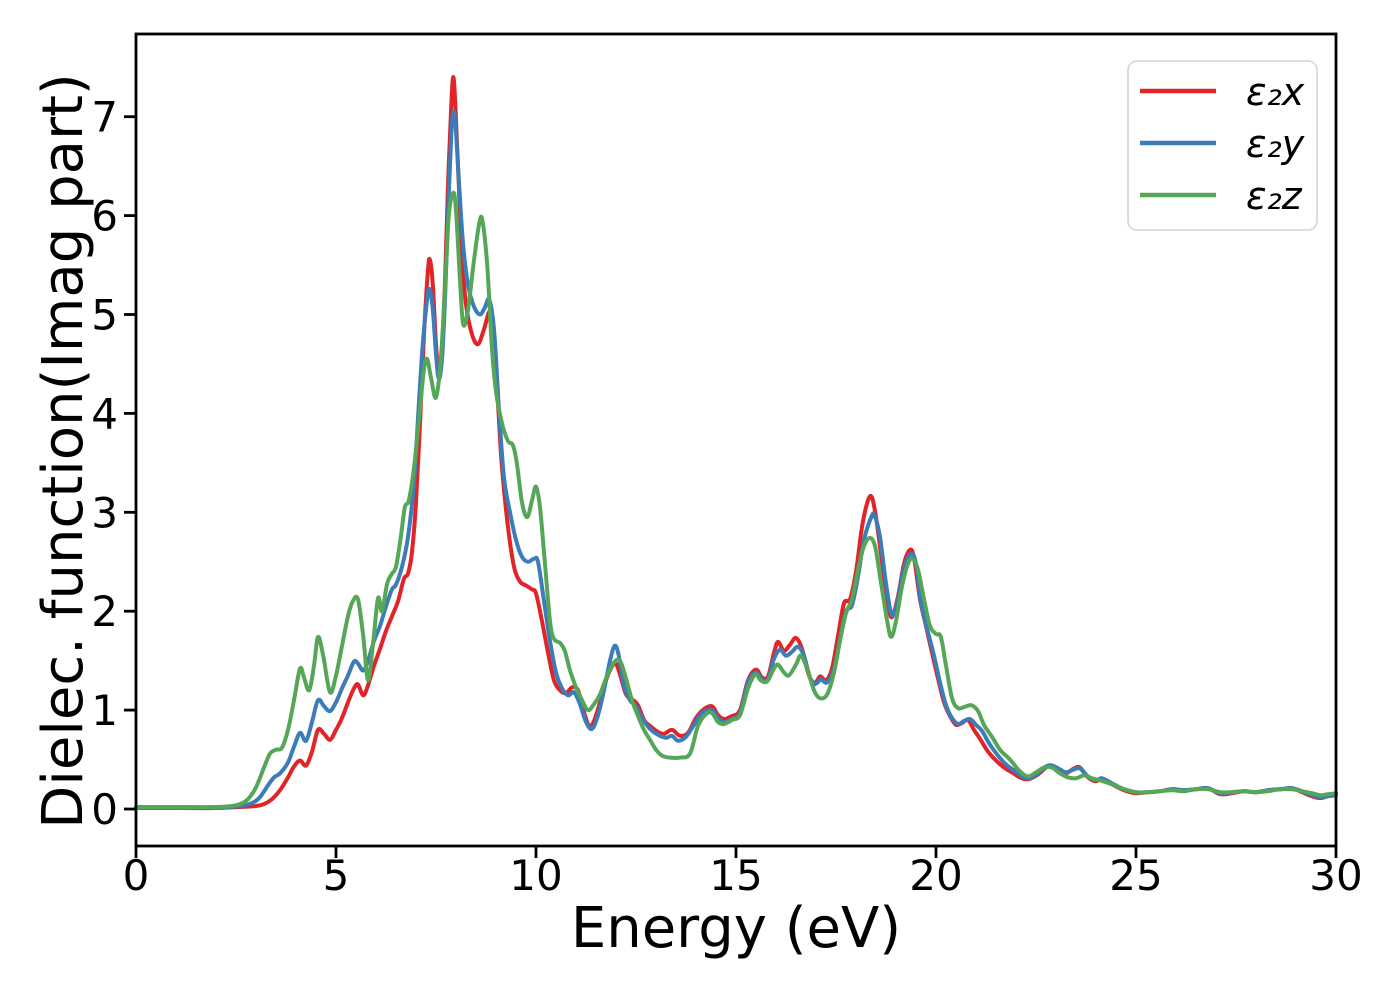  What do you see at coordinates (63, 451) in the screenshot?
I see `y-axis-label: Dielec. function(Imag part)` at bounding box center [63, 451].